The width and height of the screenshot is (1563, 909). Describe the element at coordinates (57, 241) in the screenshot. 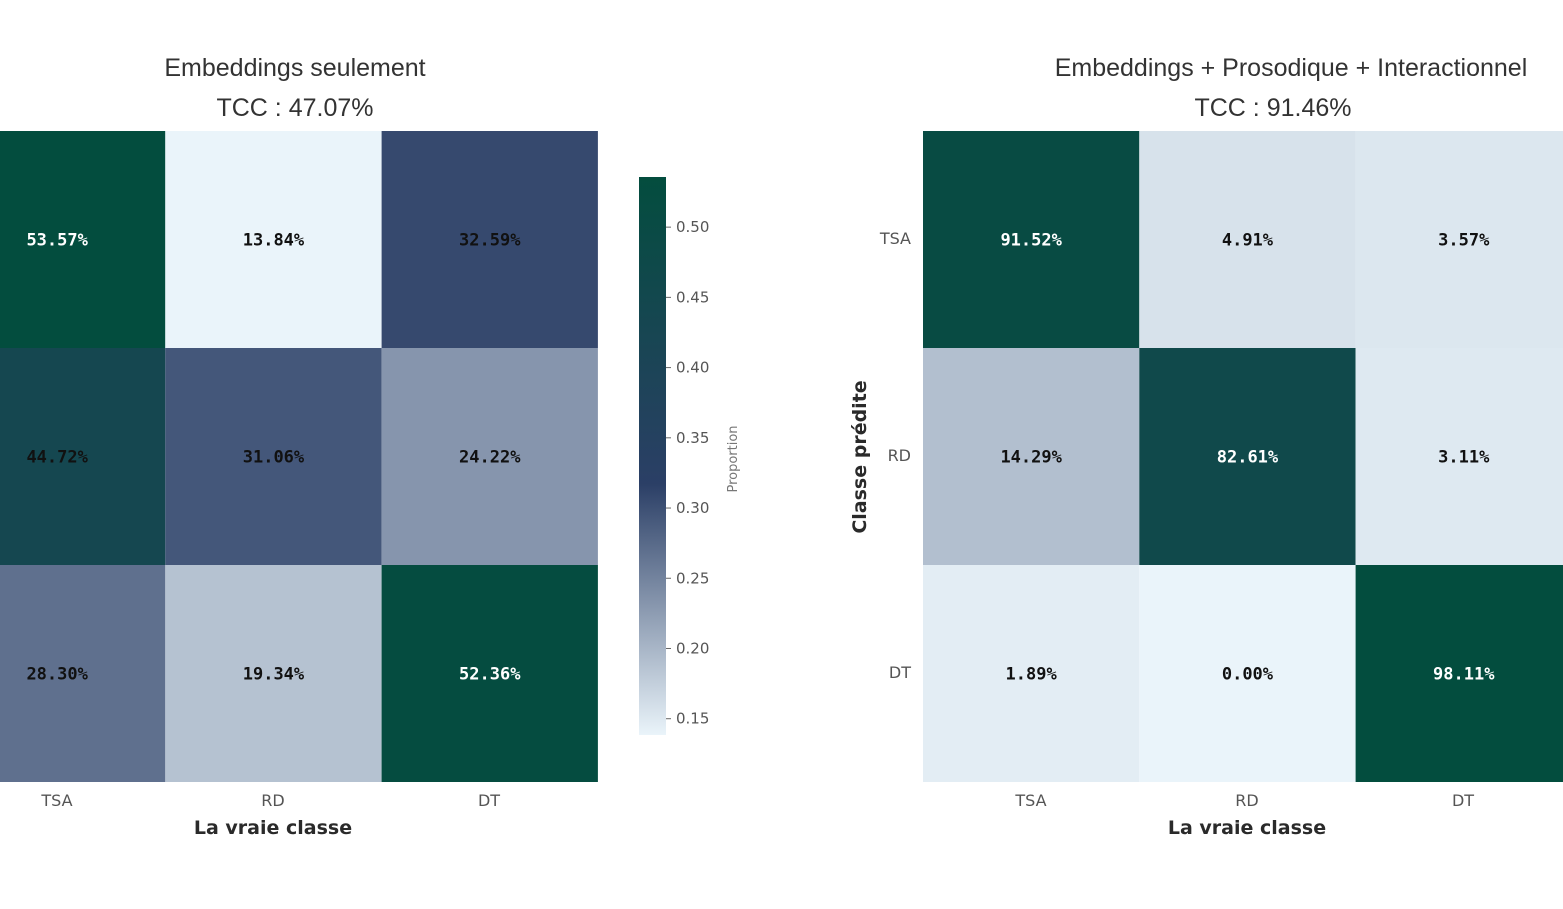

I see `left-cell-label-top-tsa: 53.57%` at that location.